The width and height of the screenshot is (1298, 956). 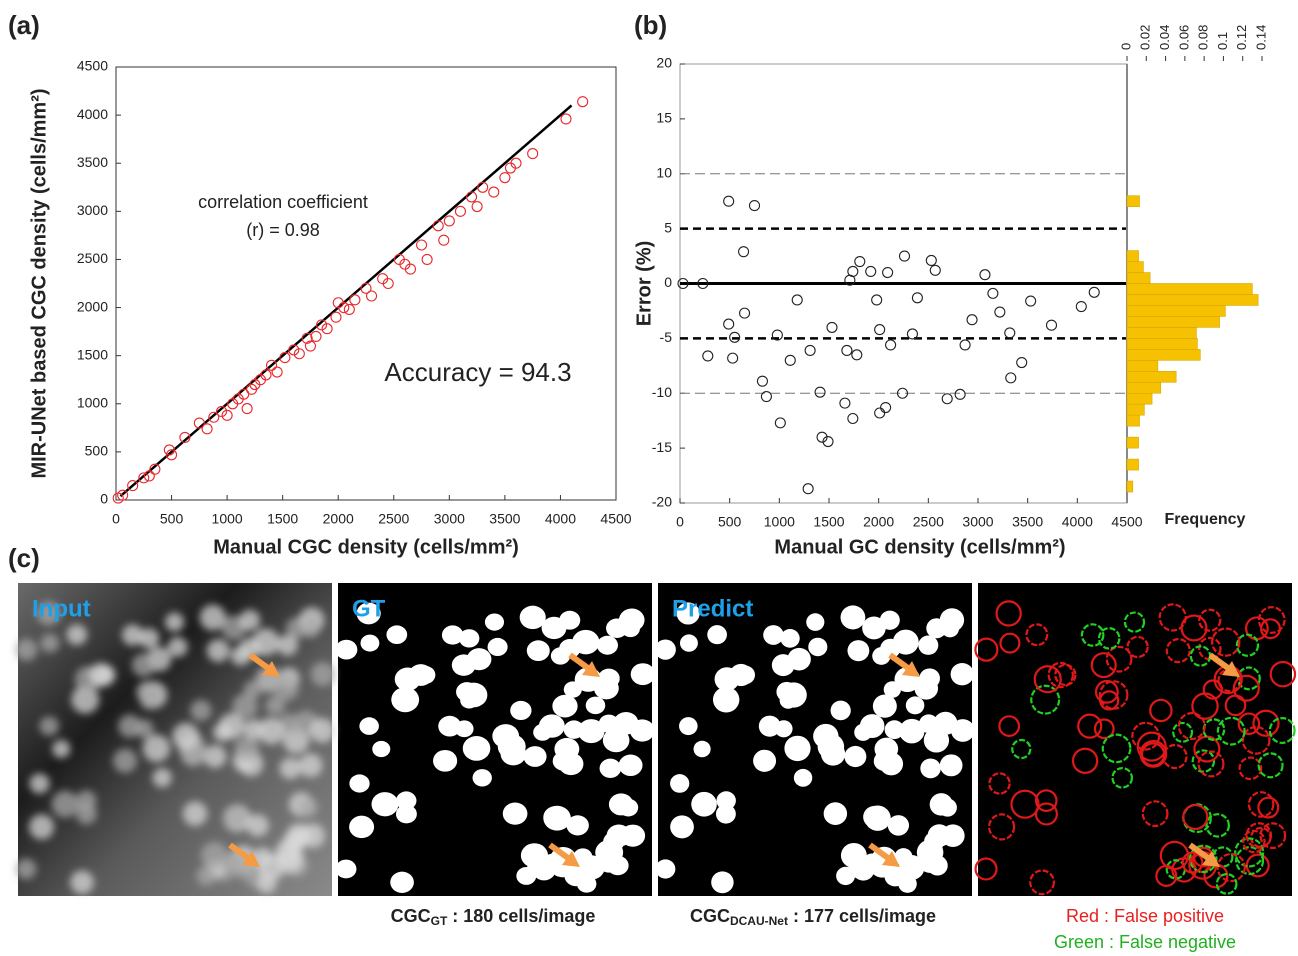 What do you see at coordinates (92, 162) in the screenshot?
I see `y-tick-label: 3500` at bounding box center [92, 162].